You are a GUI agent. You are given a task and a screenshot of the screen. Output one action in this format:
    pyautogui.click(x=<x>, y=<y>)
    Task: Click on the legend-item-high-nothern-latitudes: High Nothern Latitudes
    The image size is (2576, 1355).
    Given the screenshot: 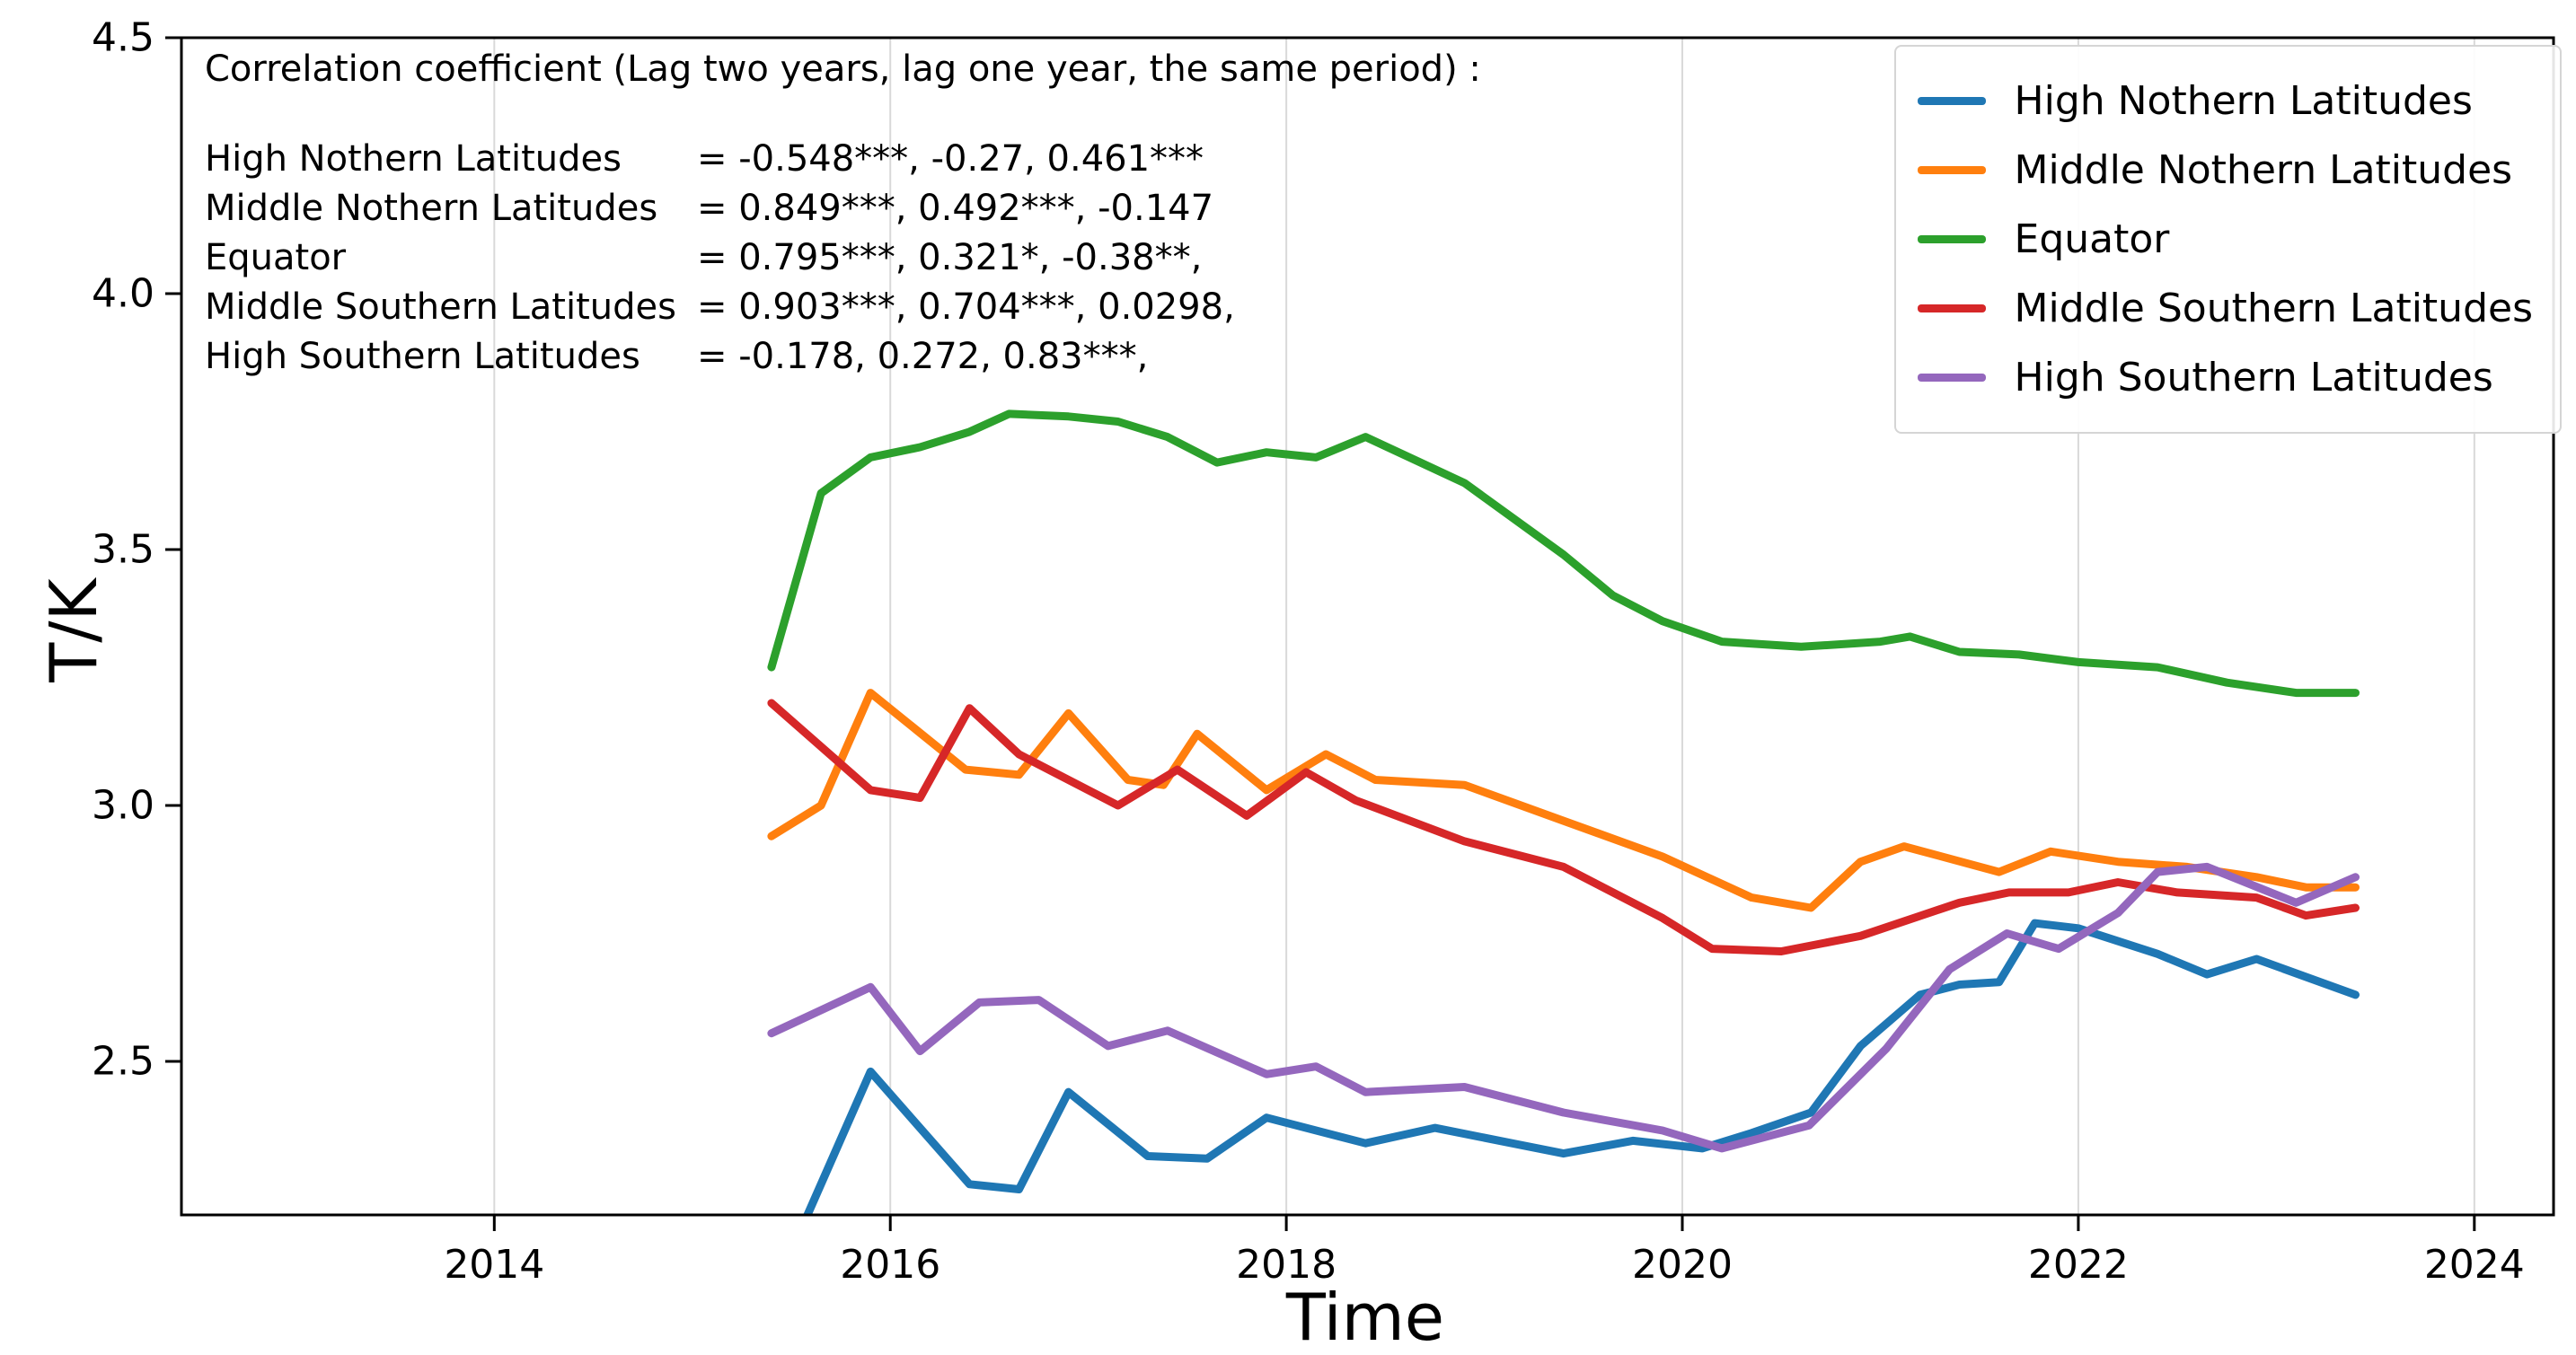 What is the action you would take?
    pyautogui.click(x=2225, y=101)
    